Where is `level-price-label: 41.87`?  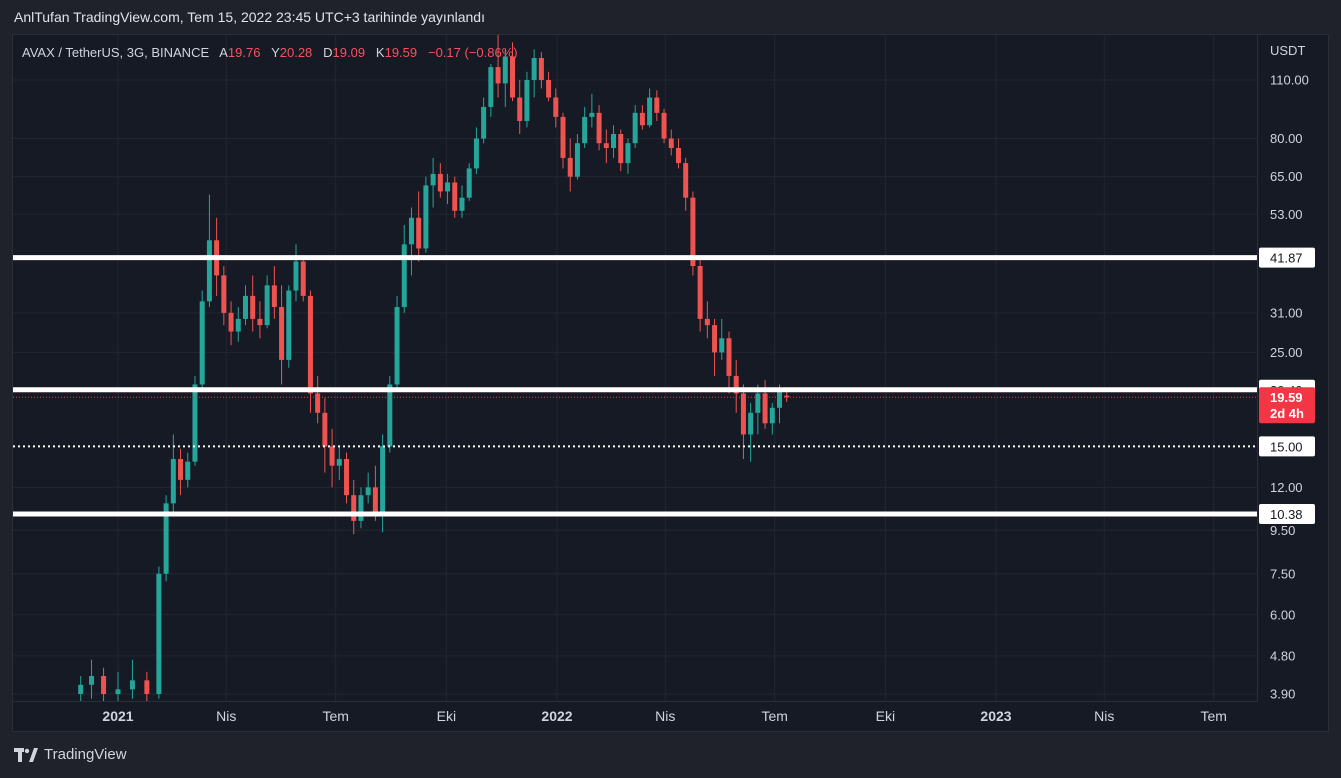 level-price-label: 41.87 is located at coordinates (1286, 258).